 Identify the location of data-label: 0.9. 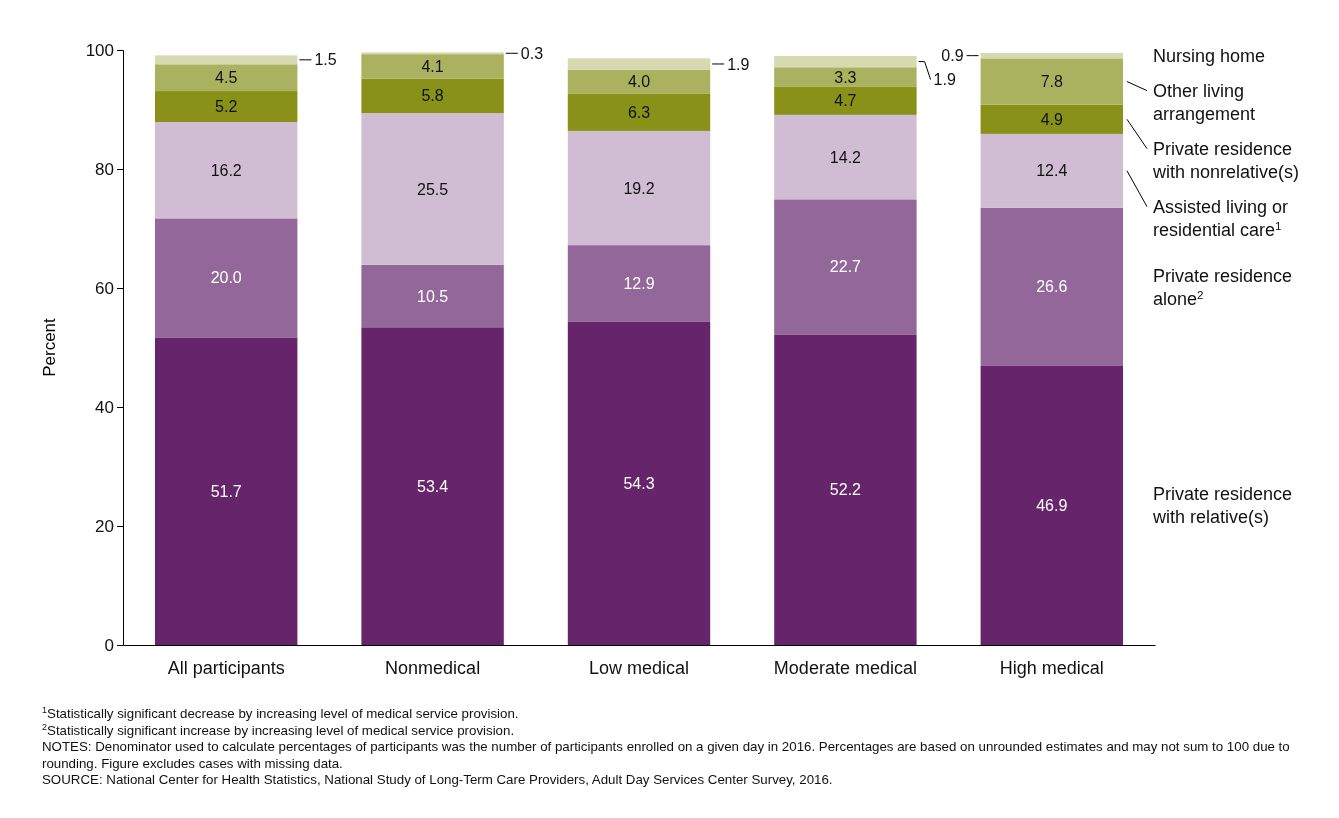
(952, 56).